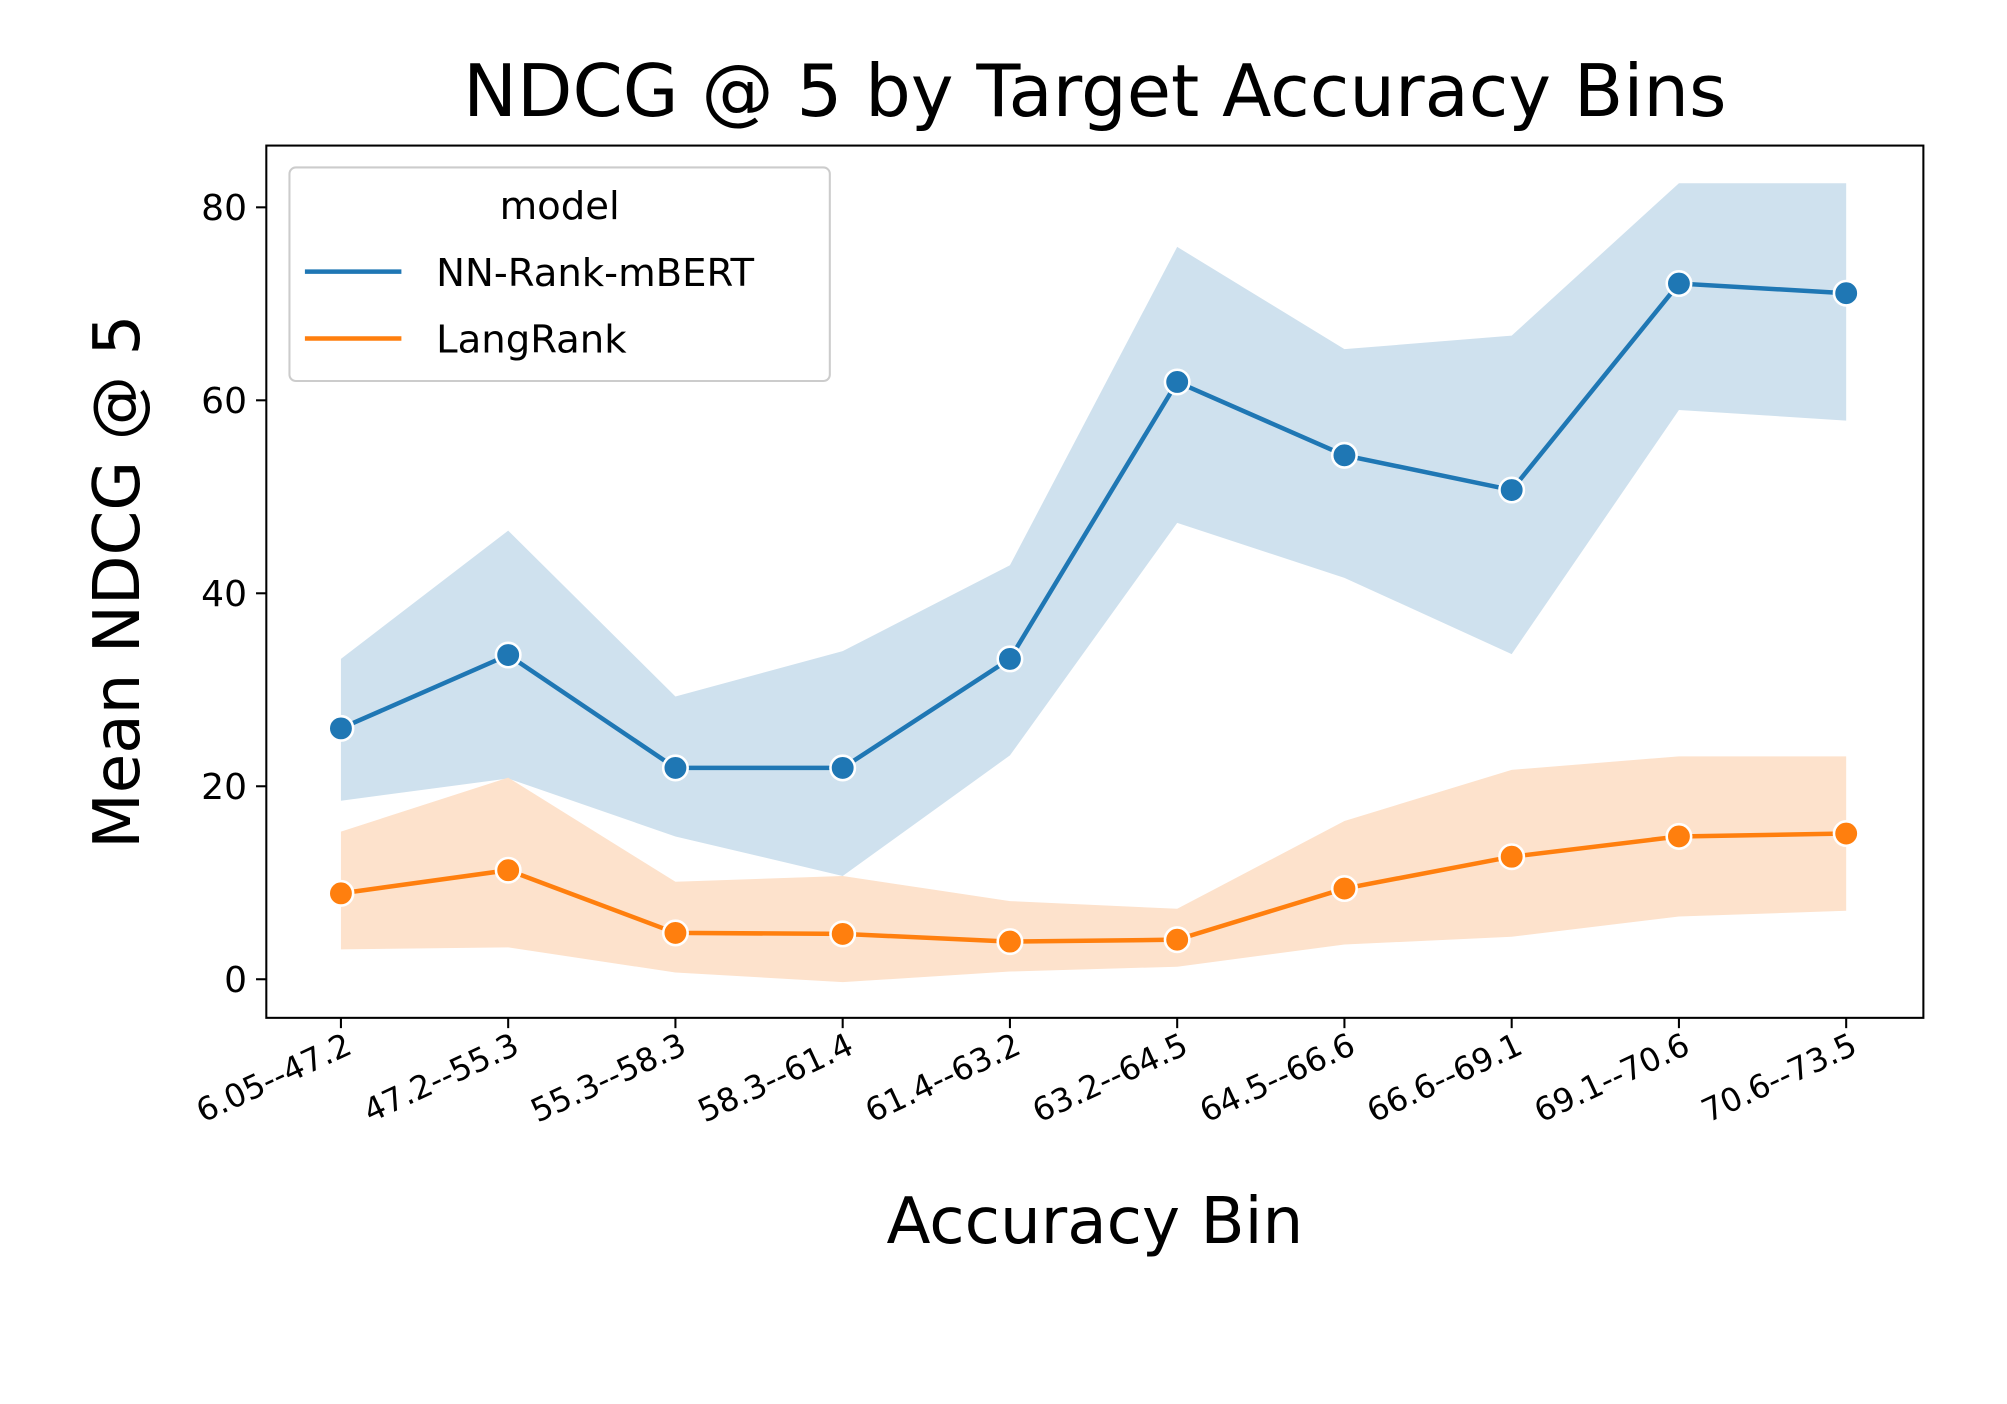 The image size is (2007, 1404). What do you see at coordinates (1277, 1077) in the screenshot?
I see `x-tick-label: 64.5--66.6` at bounding box center [1277, 1077].